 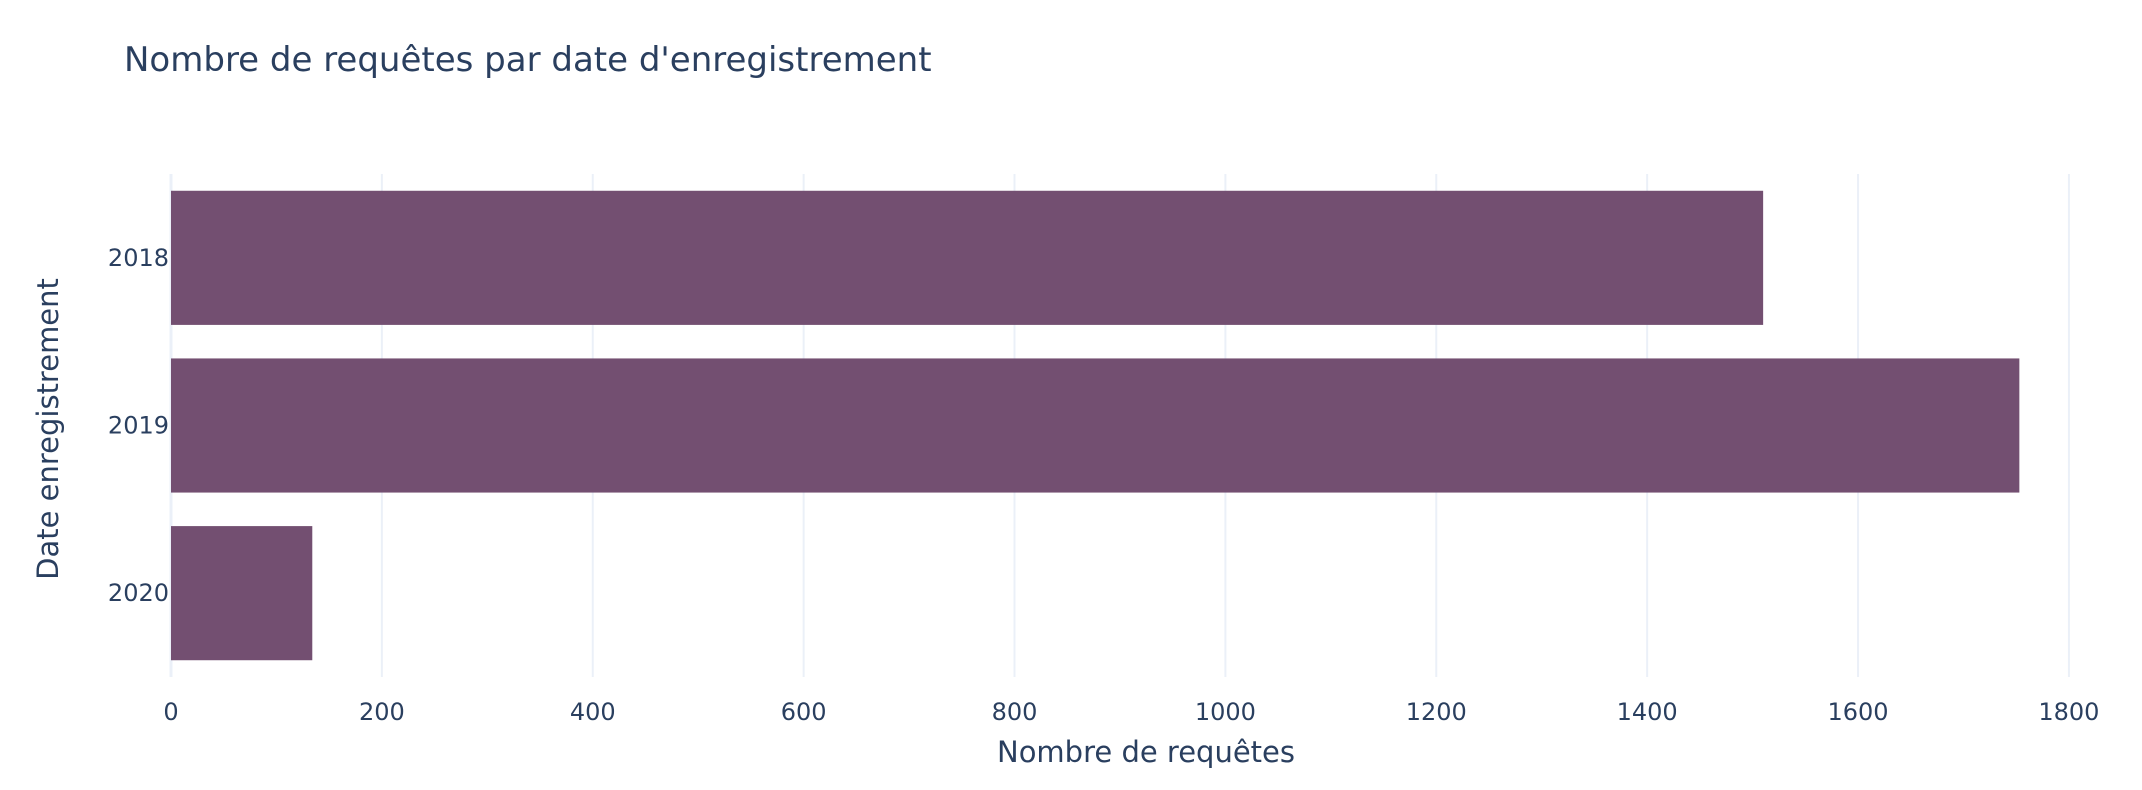 I want to click on x-tick-label-800: 800, so click(x=1015, y=712).